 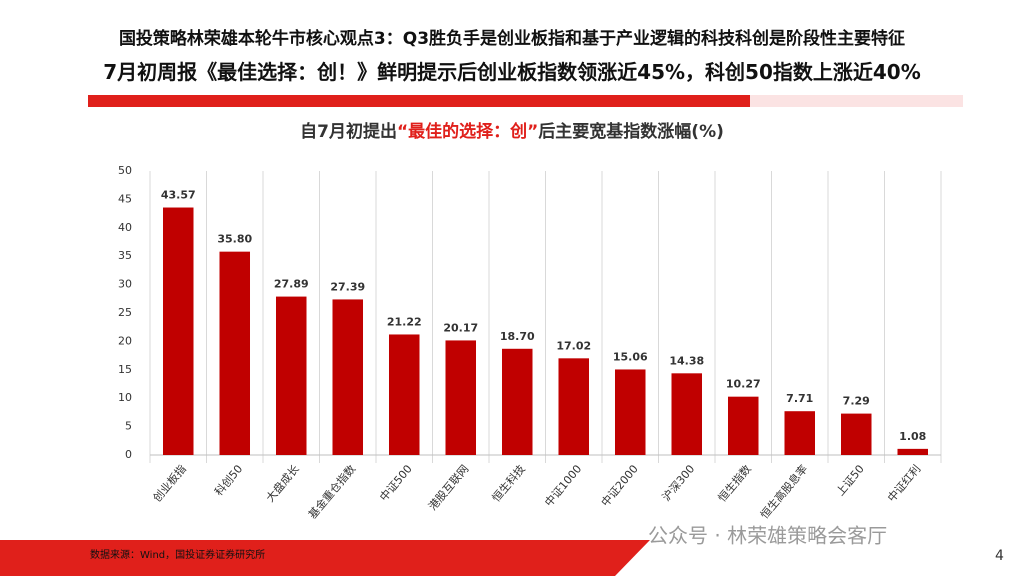 I want to click on x-tick-label: 基金重仓指数, so click(x=331, y=492).